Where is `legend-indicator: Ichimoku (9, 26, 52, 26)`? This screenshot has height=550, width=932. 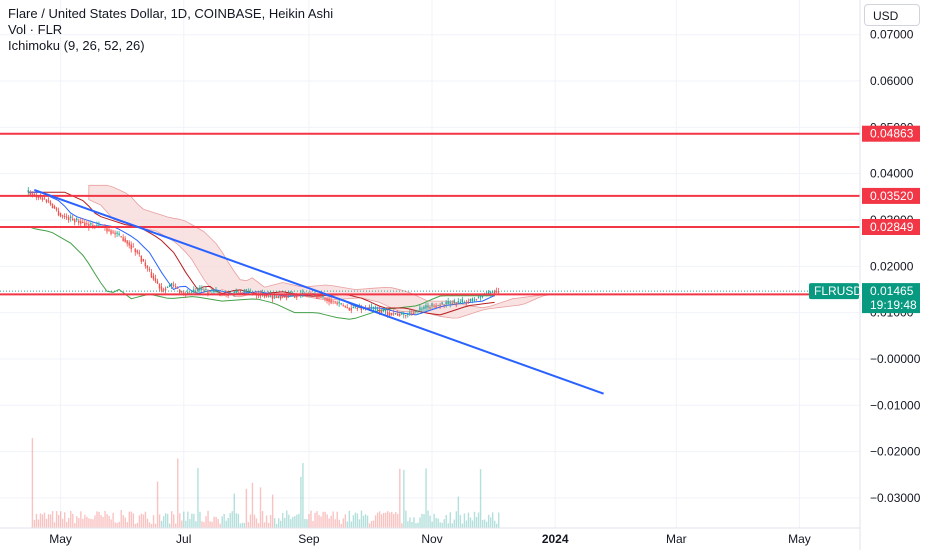 legend-indicator: Ichimoku (9, 26, 52, 26) is located at coordinates (76, 45).